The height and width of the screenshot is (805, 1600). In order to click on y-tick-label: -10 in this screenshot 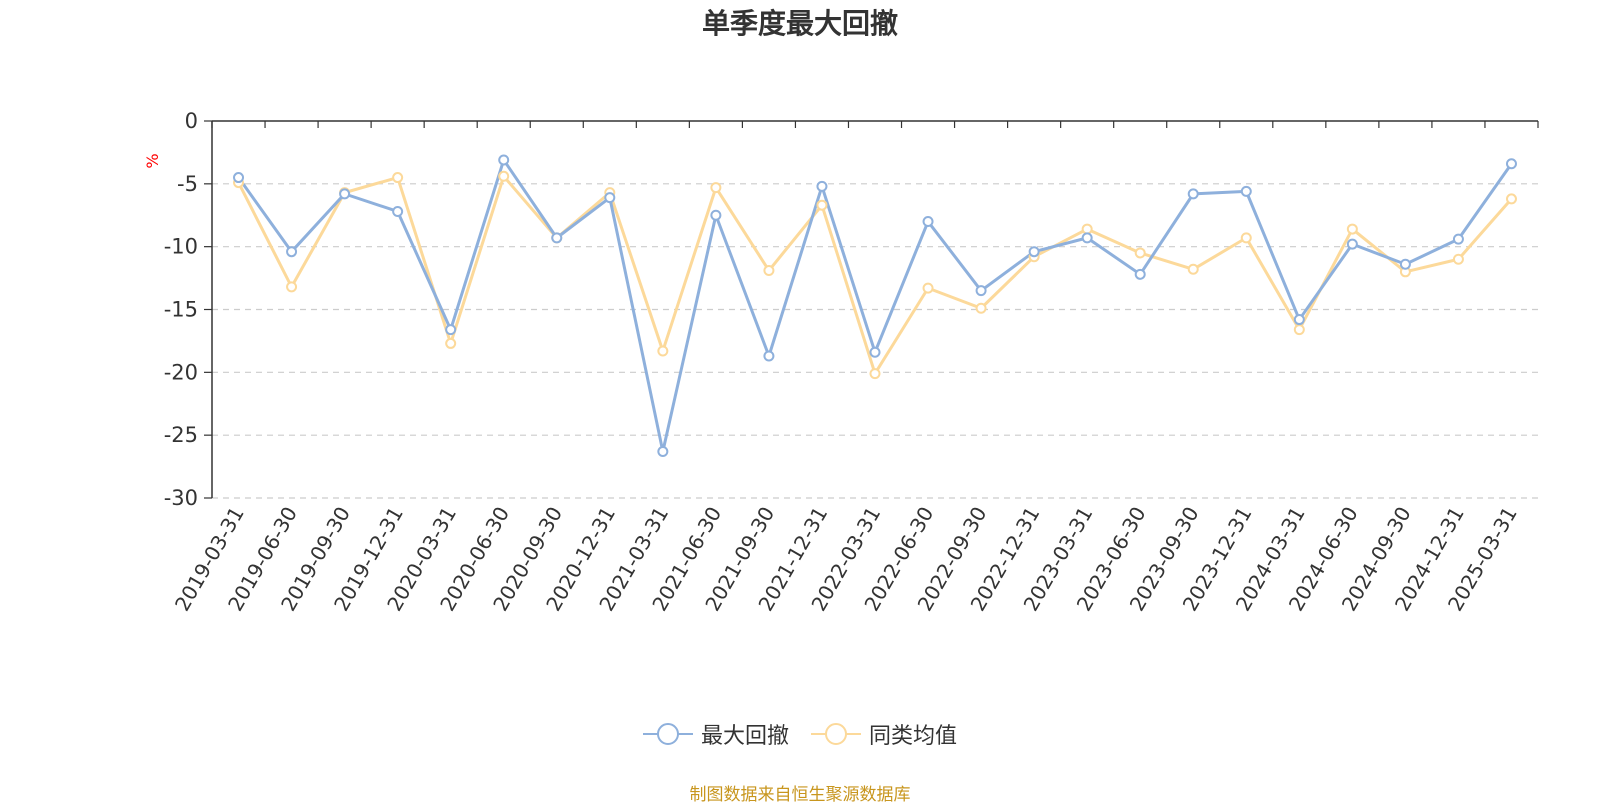, I will do `click(181, 247)`.